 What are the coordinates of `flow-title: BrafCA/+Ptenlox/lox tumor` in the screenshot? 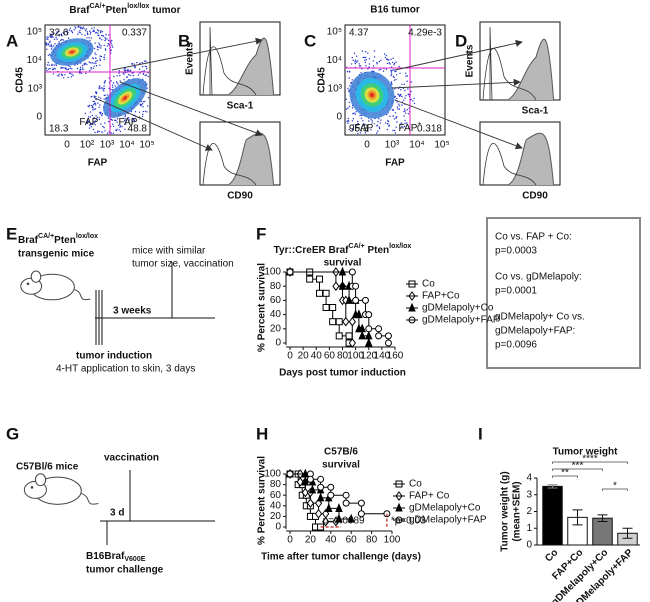 It's located at (124, 9).